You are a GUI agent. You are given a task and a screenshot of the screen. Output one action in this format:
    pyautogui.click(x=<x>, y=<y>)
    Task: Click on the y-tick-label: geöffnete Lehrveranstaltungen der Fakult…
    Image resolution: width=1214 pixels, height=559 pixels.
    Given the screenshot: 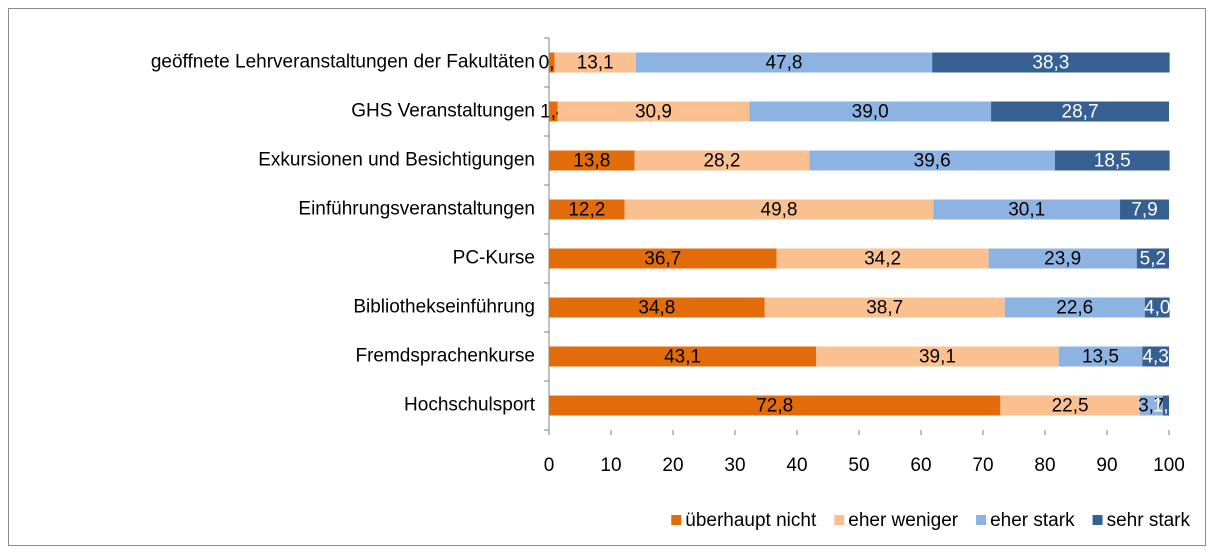 What is the action you would take?
    pyautogui.click(x=343, y=62)
    